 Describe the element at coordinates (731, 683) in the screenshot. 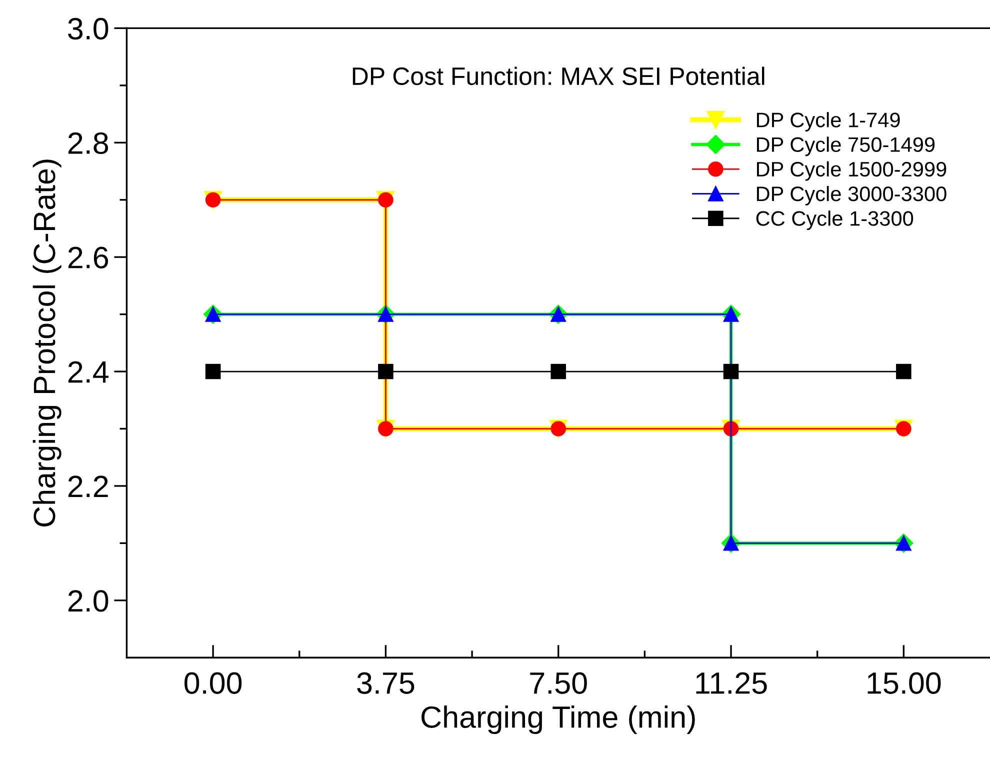

I see `x-tick-label: 11.25` at that location.